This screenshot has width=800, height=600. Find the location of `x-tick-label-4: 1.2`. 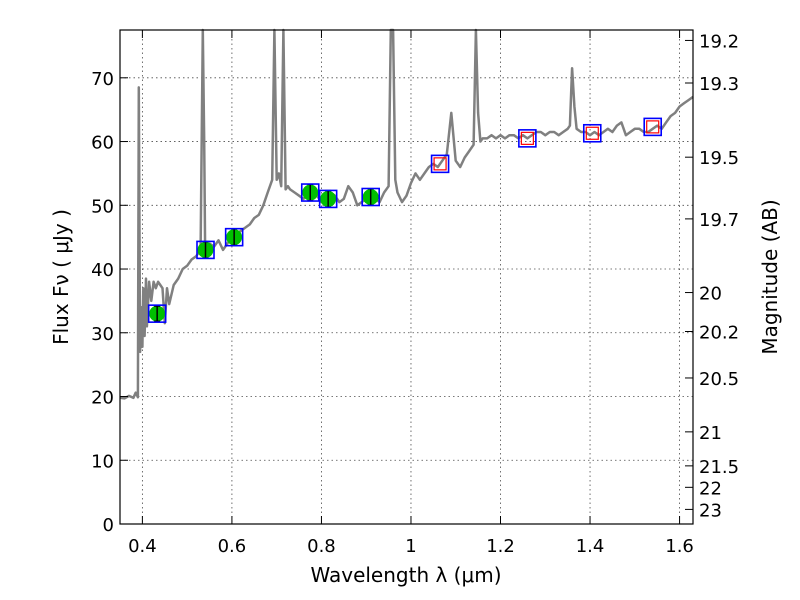

x-tick-label-4: 1.2 is located at coordinates (500, 546).